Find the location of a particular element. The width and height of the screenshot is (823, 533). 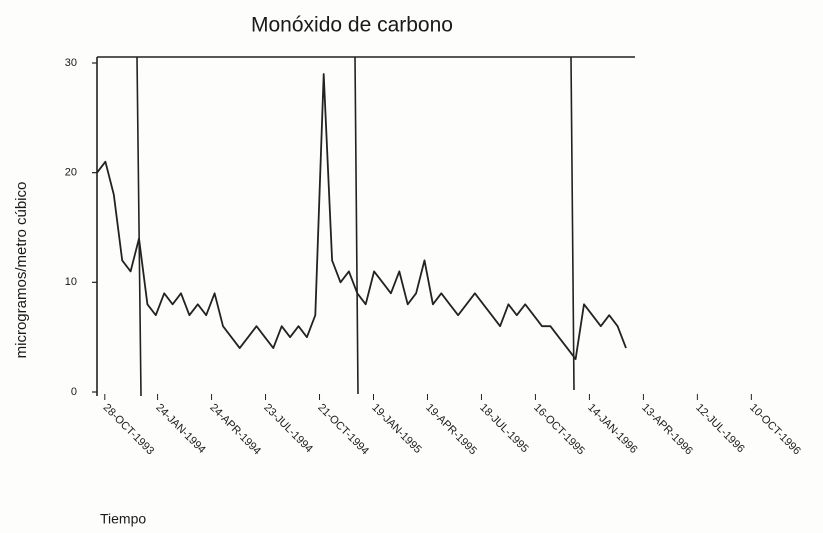

y-tick-label: 30 is located at coordinates (71, 63).